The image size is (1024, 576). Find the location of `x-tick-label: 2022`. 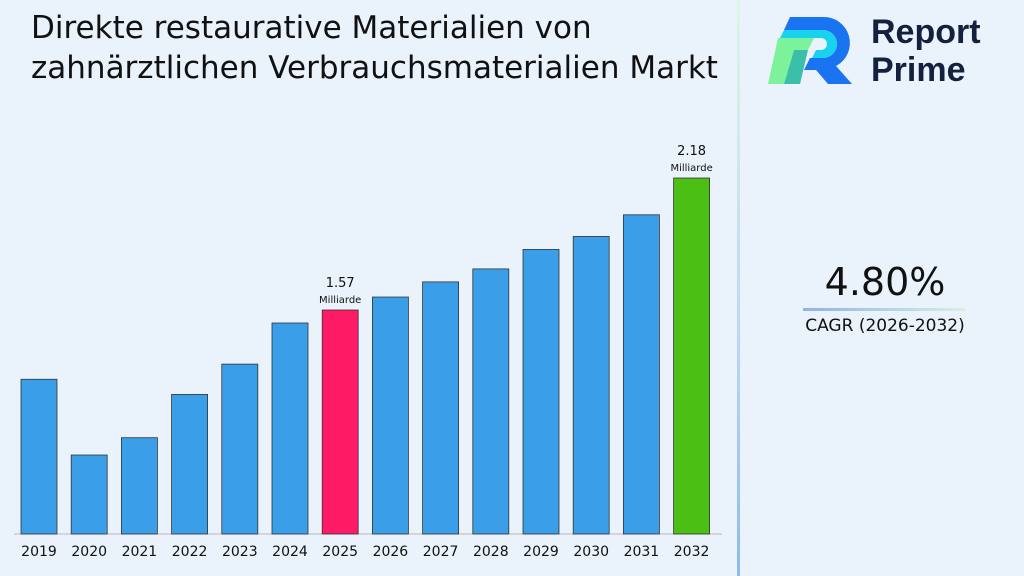

x-tick-label: 2022 is located at coordinates (190, 552).